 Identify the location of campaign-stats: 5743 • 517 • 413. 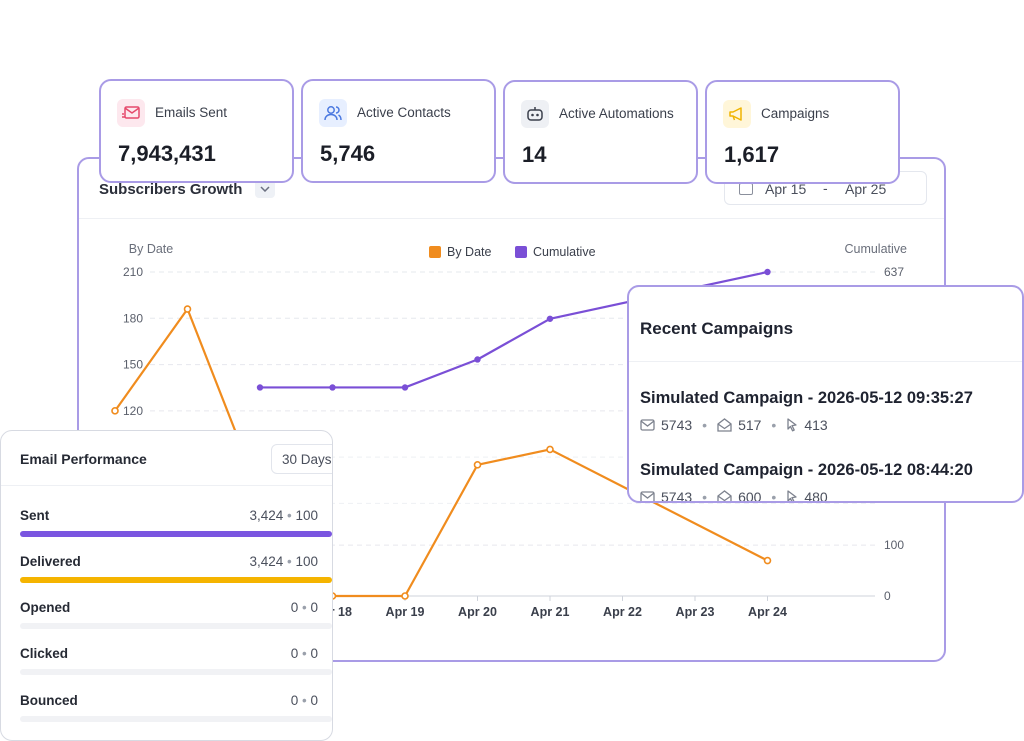
(831, 425).